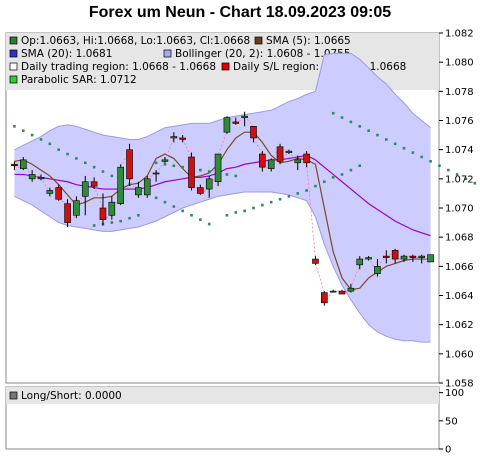 Image resolution: width=480 pixels, height=457 pixels. Describe the element at coordinates (459, 92) in the screenshot. I see `price-tick-label: 1.078` at that location.